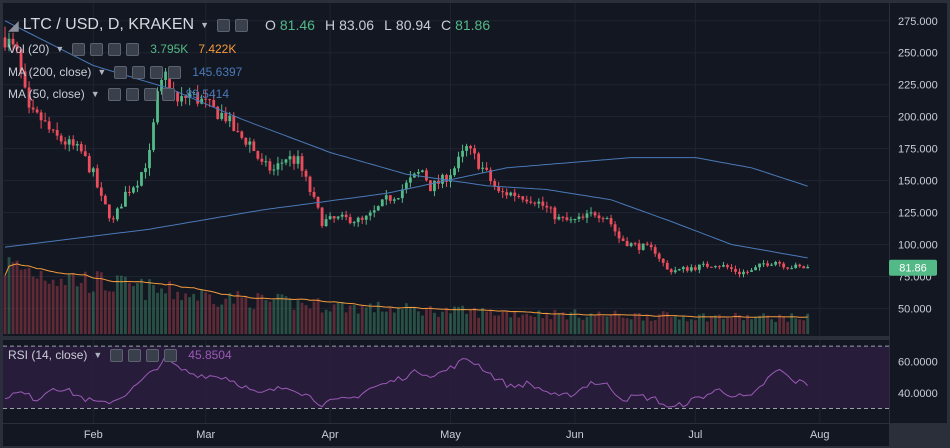 This screenshot has height=448, width=950. I want to click on settings-icon, so click(223, 25).